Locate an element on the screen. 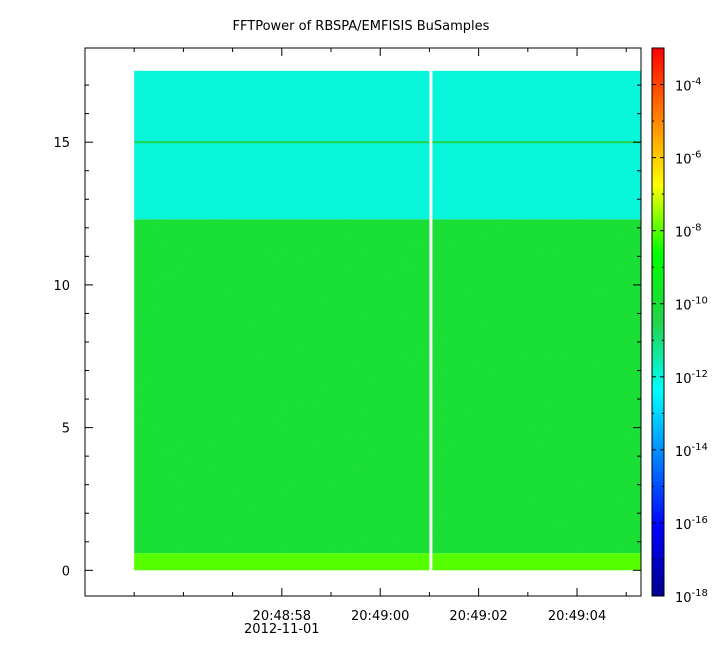 This screenshot has height=656, width=724. y-tick-label: 5 is located at coordinates (66, 429).